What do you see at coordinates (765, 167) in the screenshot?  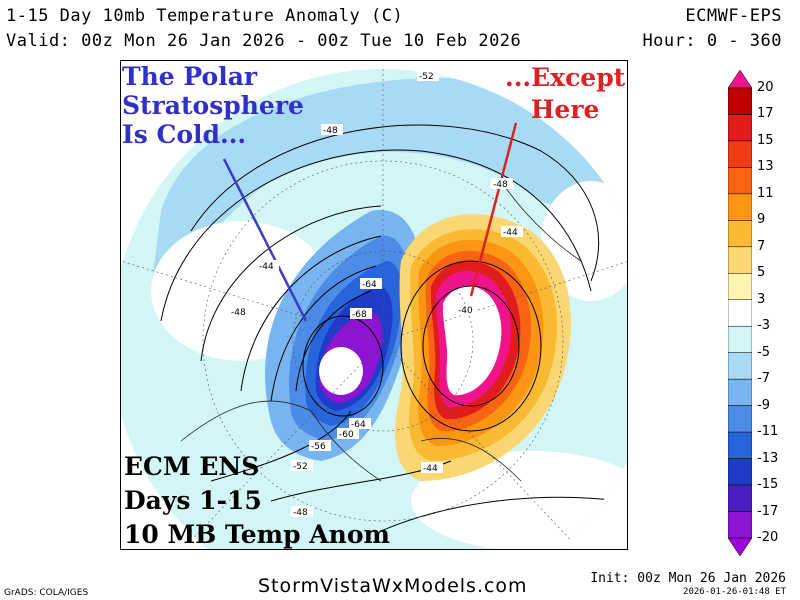 I see `colorbar-tick-label: 13` at bounding box center [765, 167].